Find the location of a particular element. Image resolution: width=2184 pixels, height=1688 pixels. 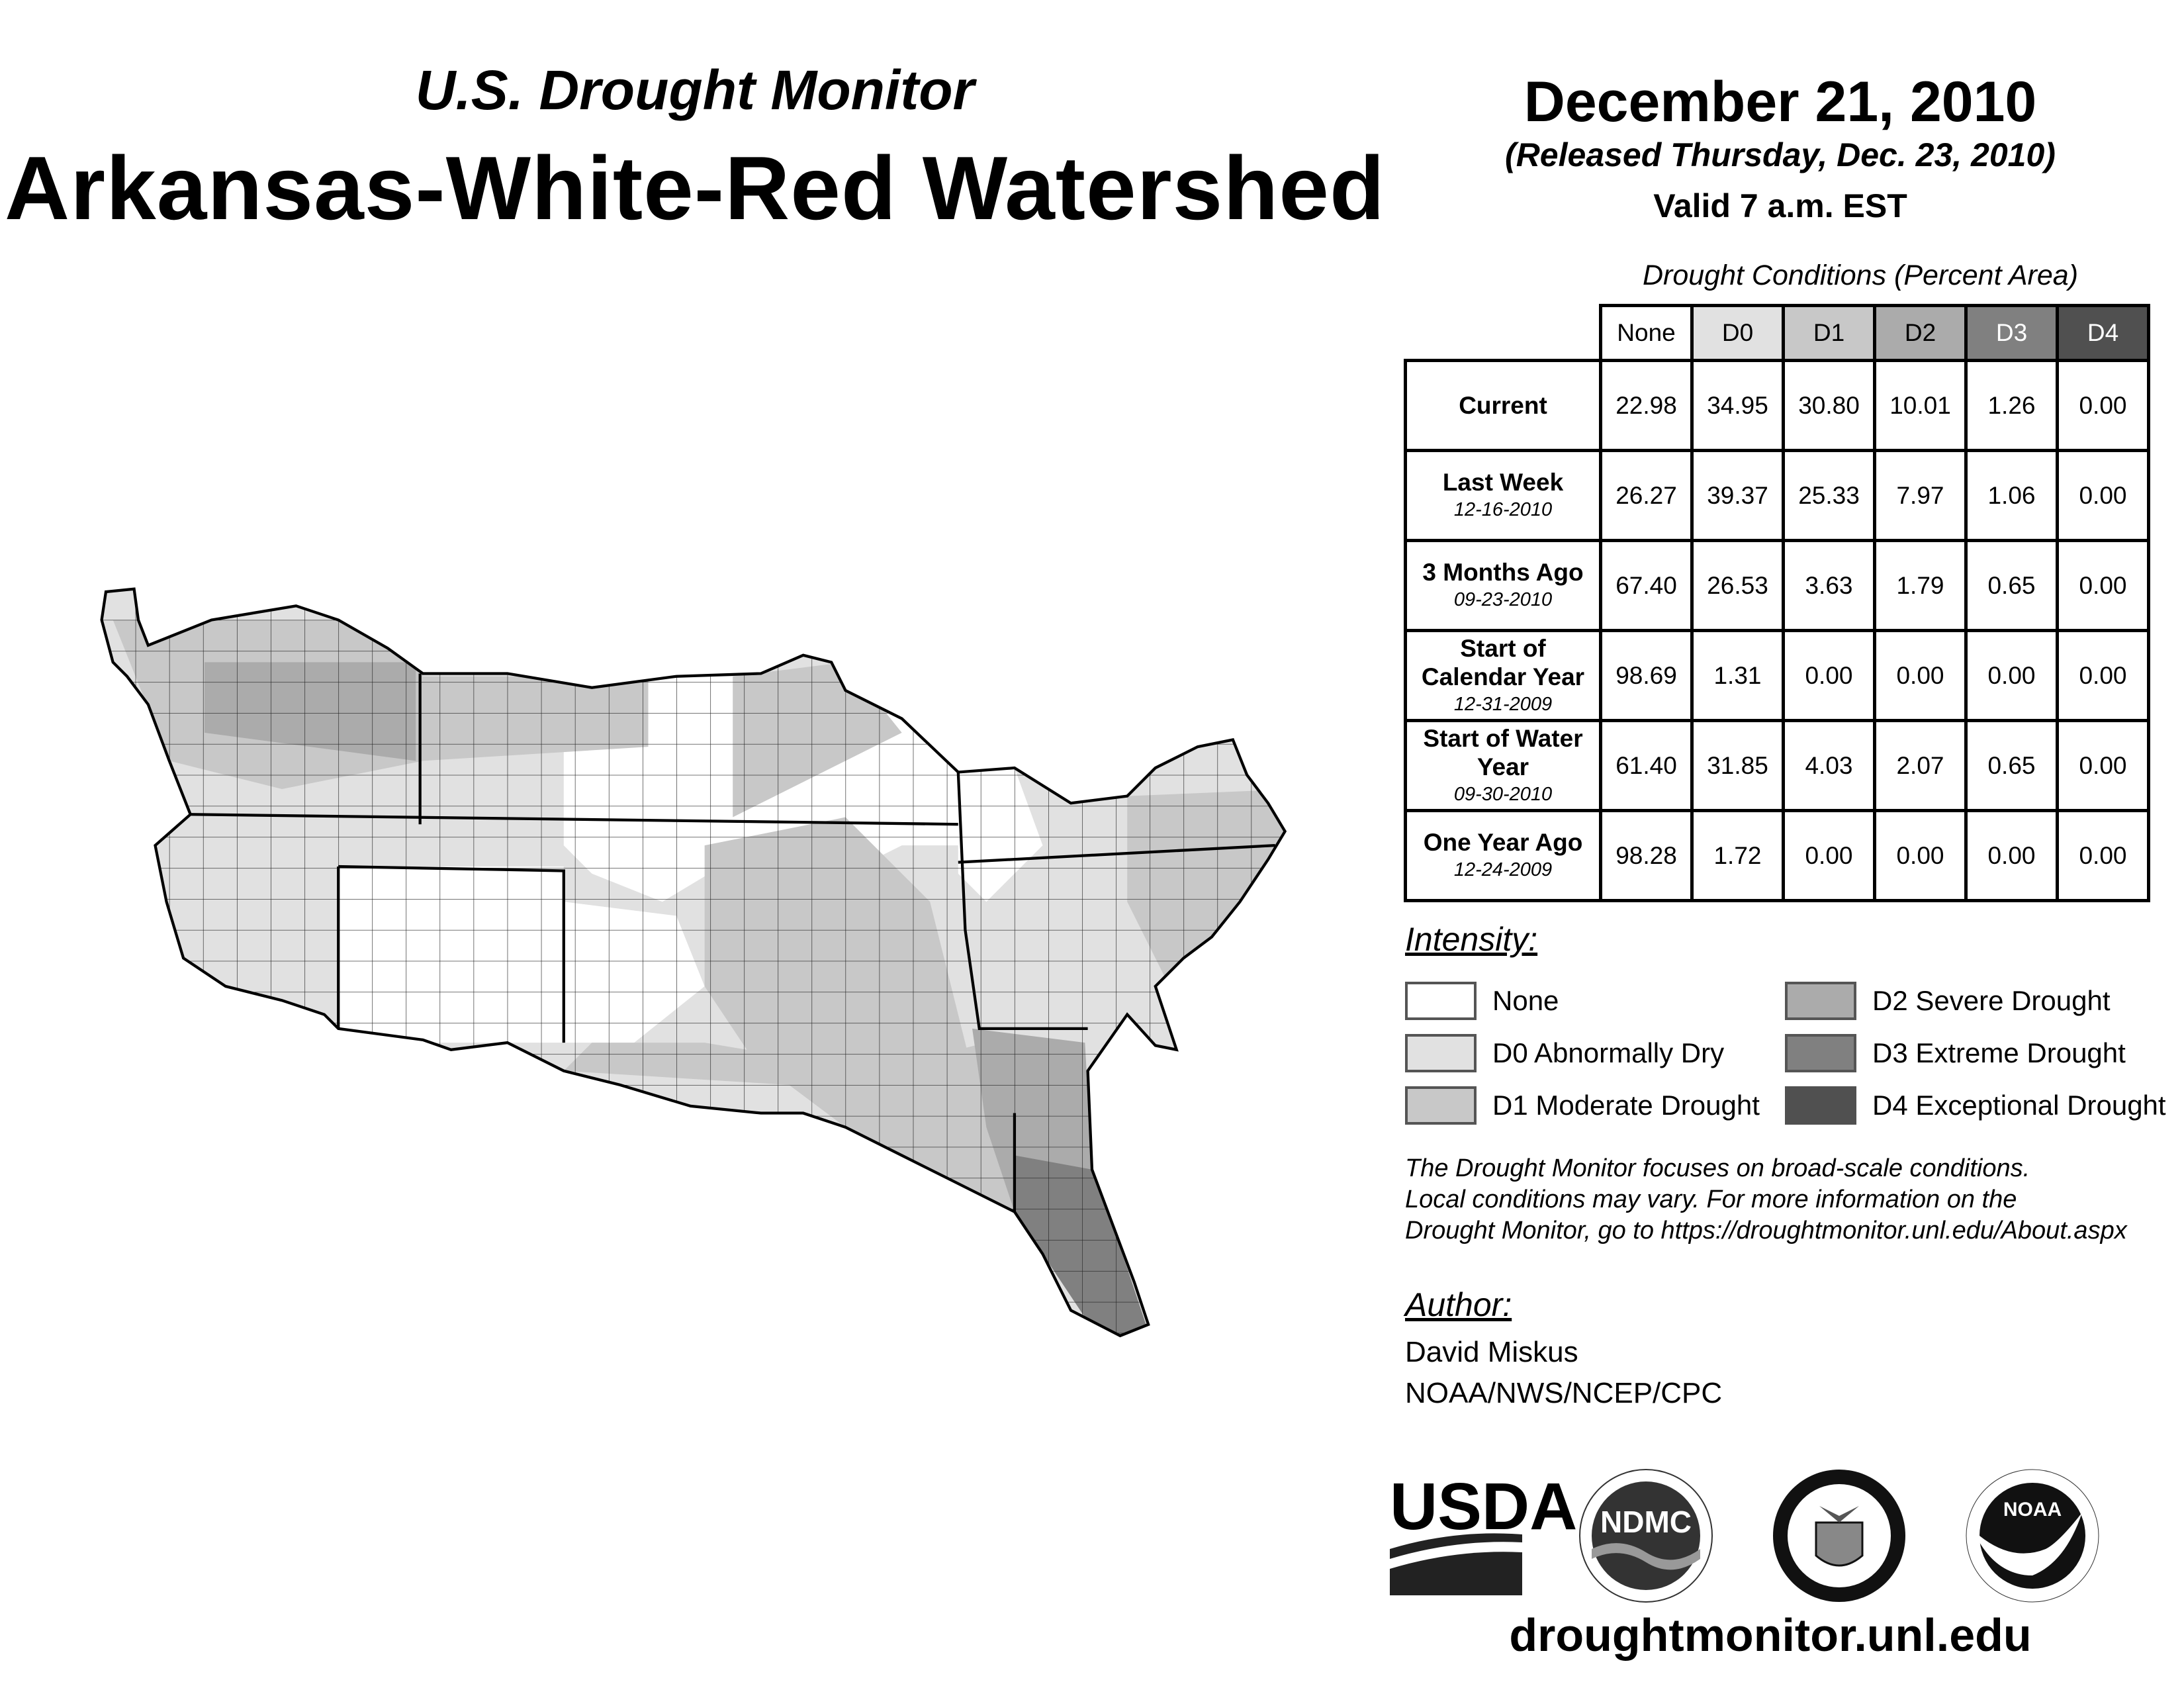

column-header-d4: D4 is located at coordinates (2103, 333).